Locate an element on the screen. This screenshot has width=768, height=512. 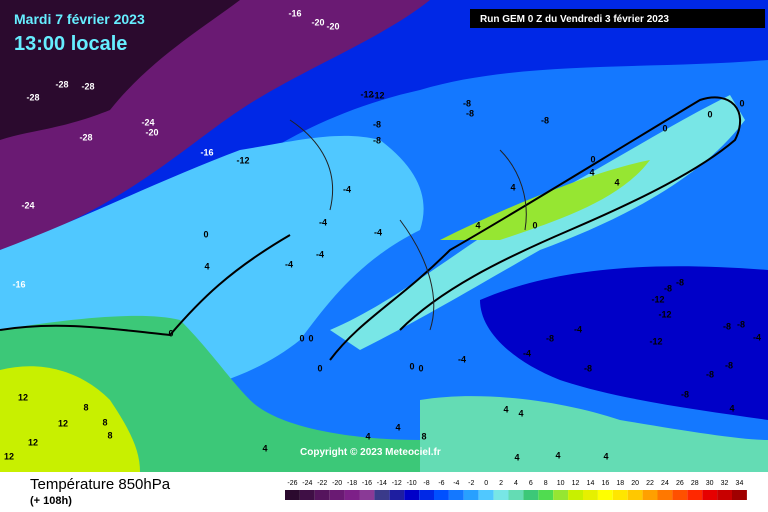
scale-tick-label: 0 is located at coordinates (486, 483).